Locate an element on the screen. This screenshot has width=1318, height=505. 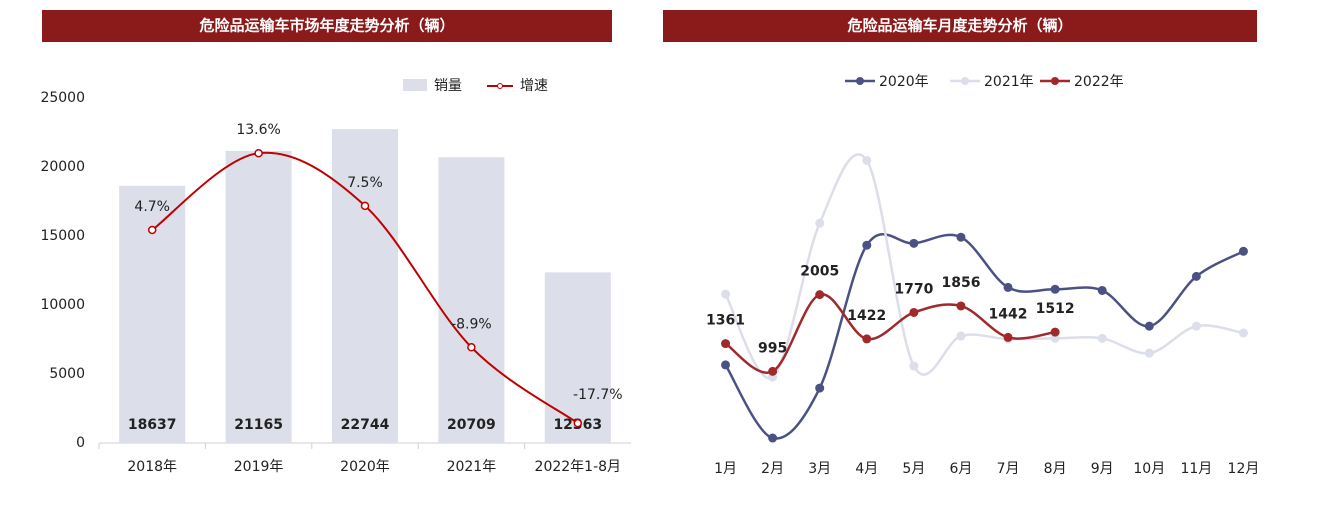
data-label: 1361 is located at coordinates (725, 321).